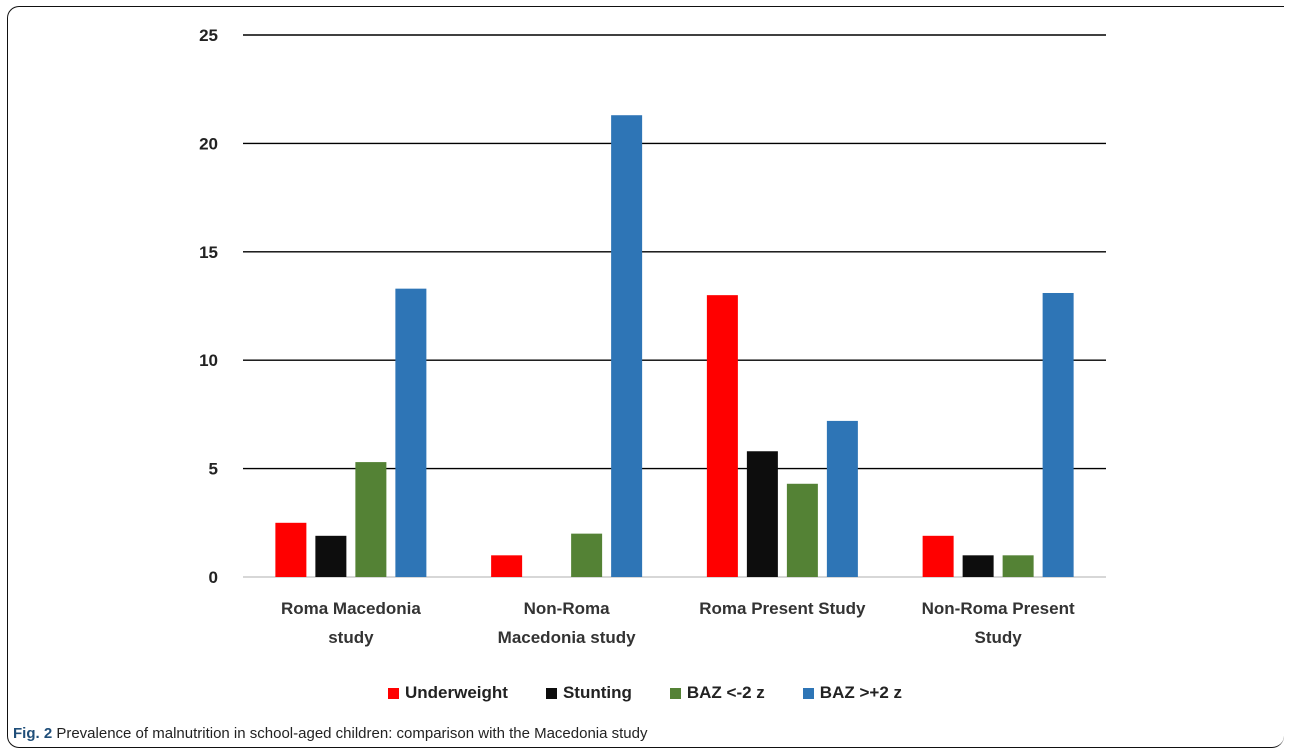  Describe the element at coordinates (567, 608) in the screenshot. I see `x-tick-label: Non-Roma` at that location.